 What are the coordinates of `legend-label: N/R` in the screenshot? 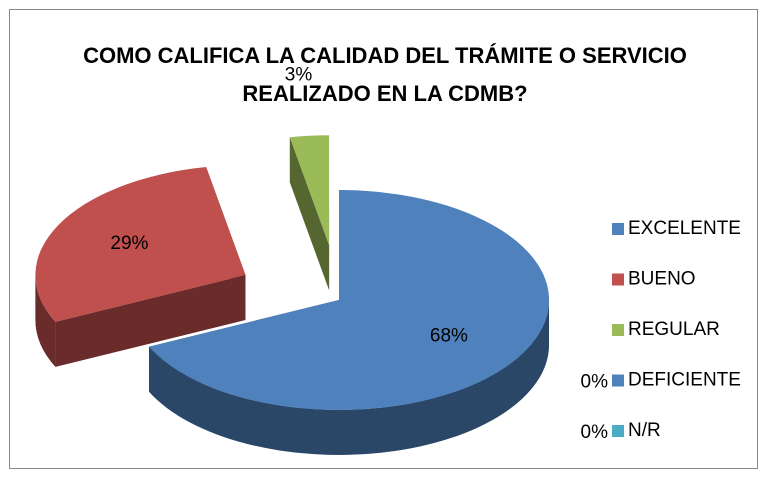 It's located at (644, 430).